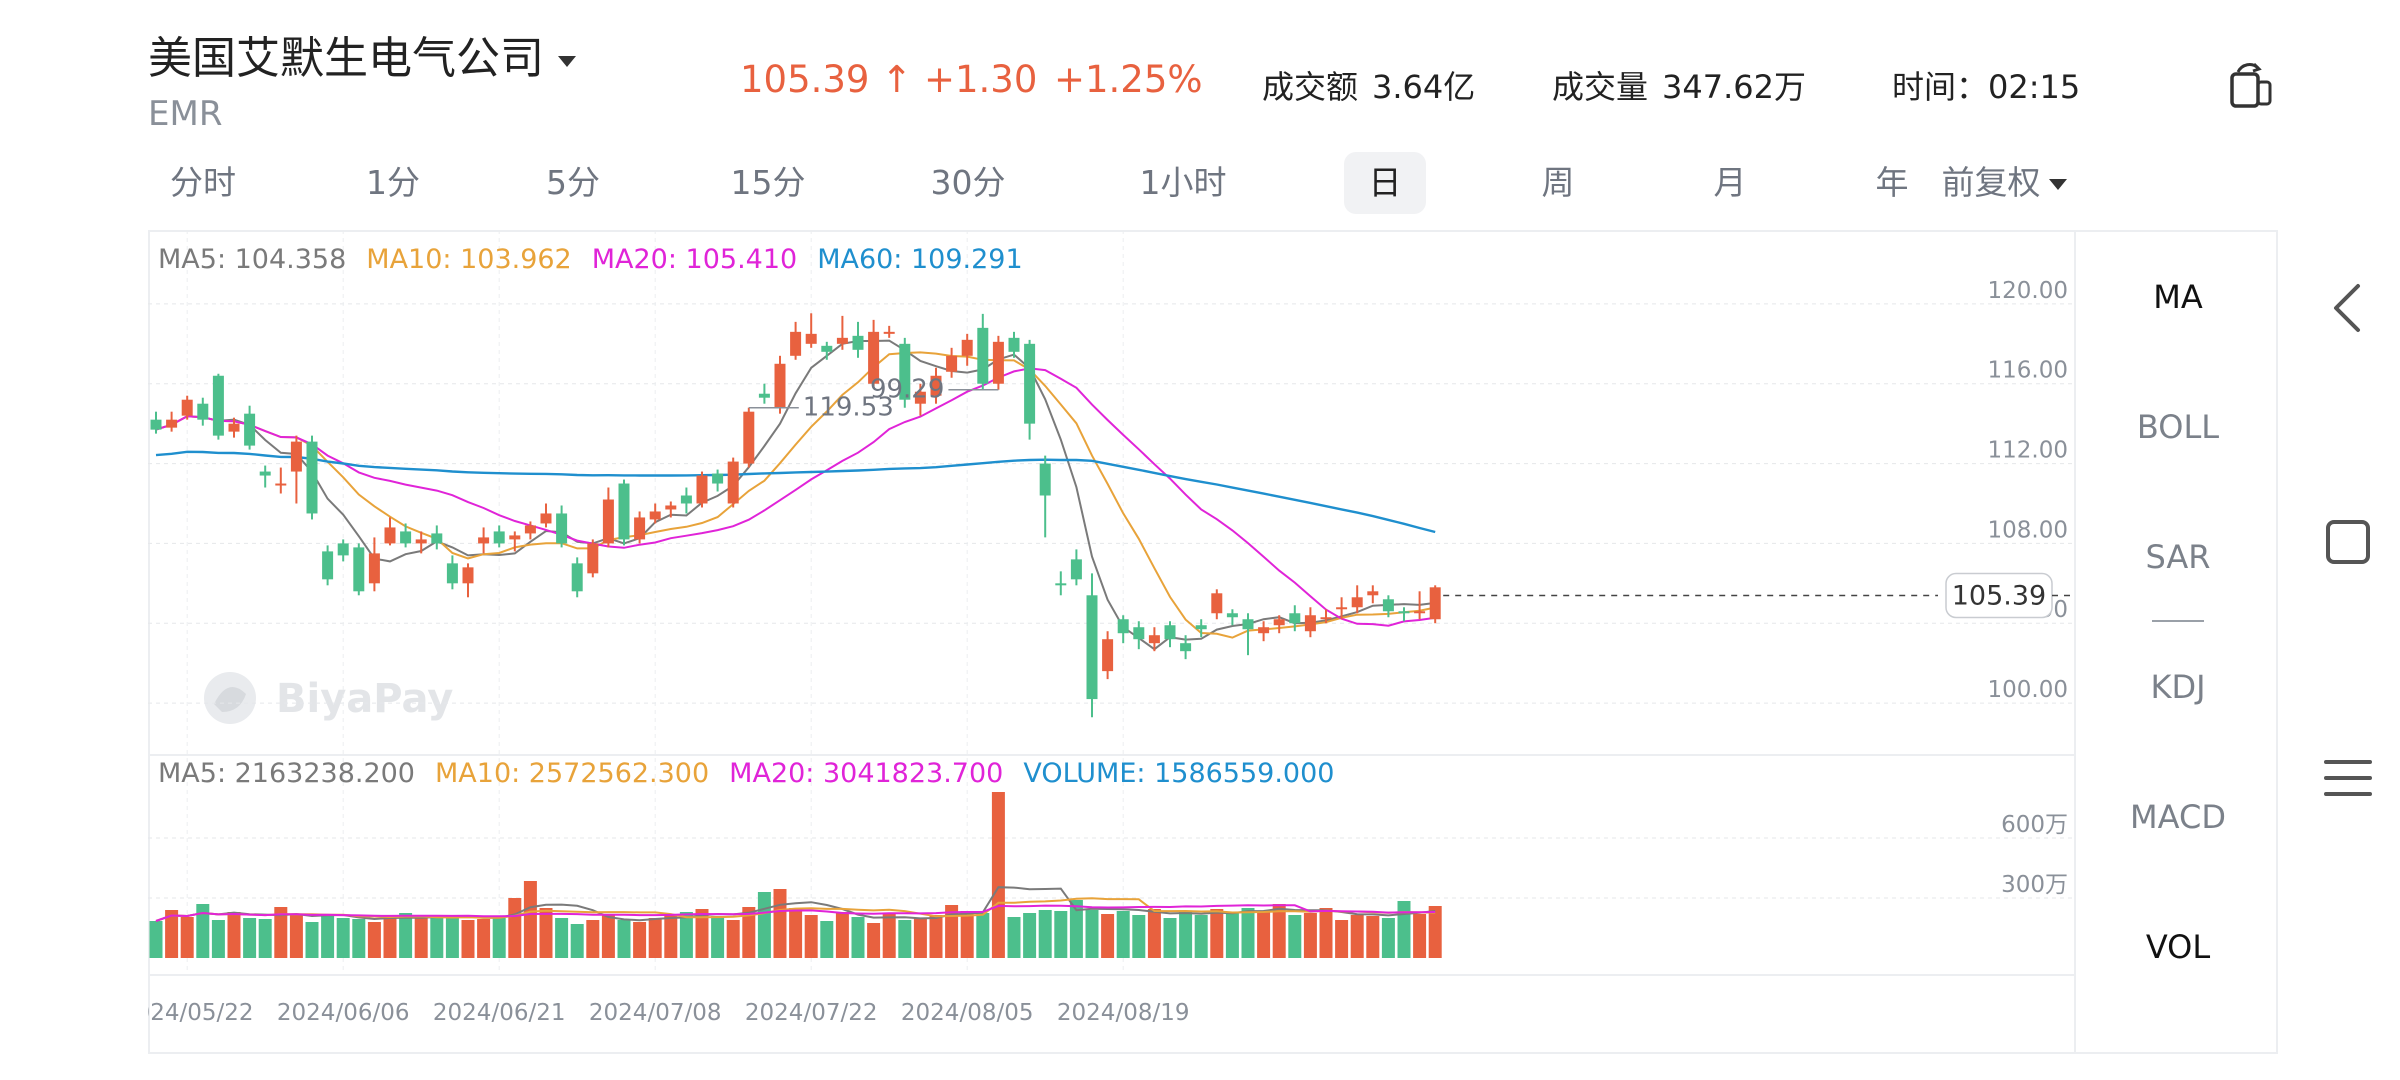 The width and height of the screenshot is (2400, 1080). Describe the element at coordinates (393, 182) in the screenshot. I see `period-tab-1min: 1分` at that location.